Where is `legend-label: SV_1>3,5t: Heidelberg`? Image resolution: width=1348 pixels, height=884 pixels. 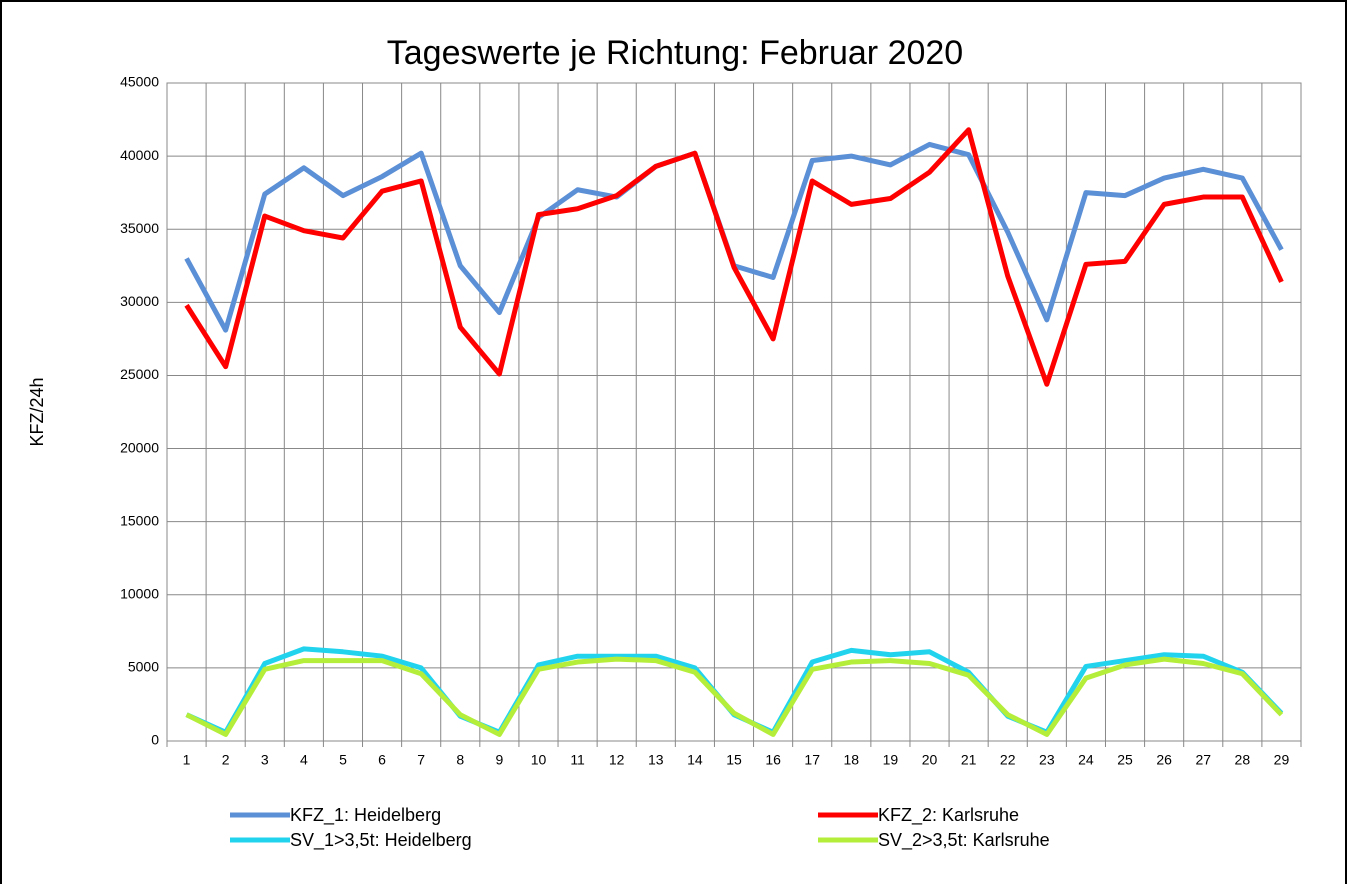 legend-label: SV_1>3,5t: Heidelberg is located at coordinates (381, 840).